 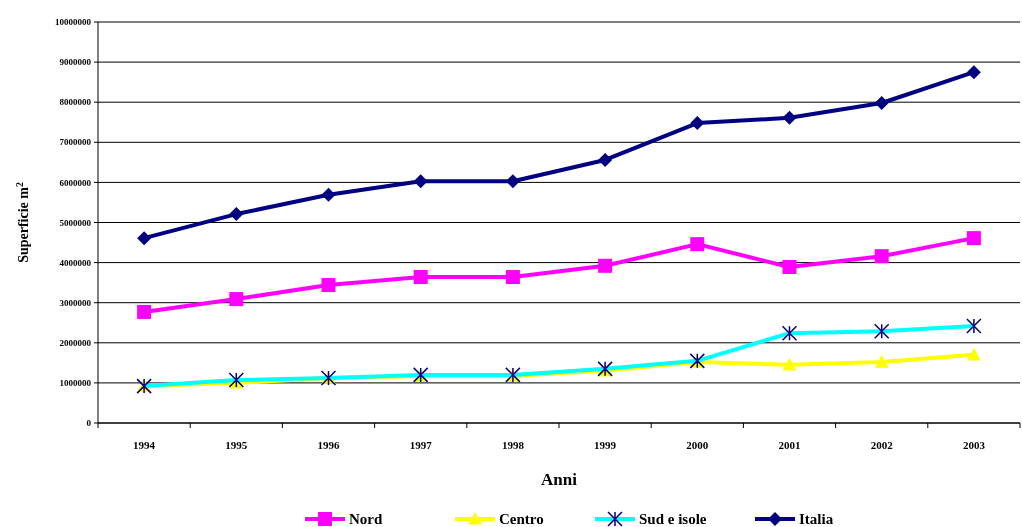 What do you see at coordinates (366, 519) in the screenshot?
I see `legend-label: Nord` at bounding box center [366, 519].